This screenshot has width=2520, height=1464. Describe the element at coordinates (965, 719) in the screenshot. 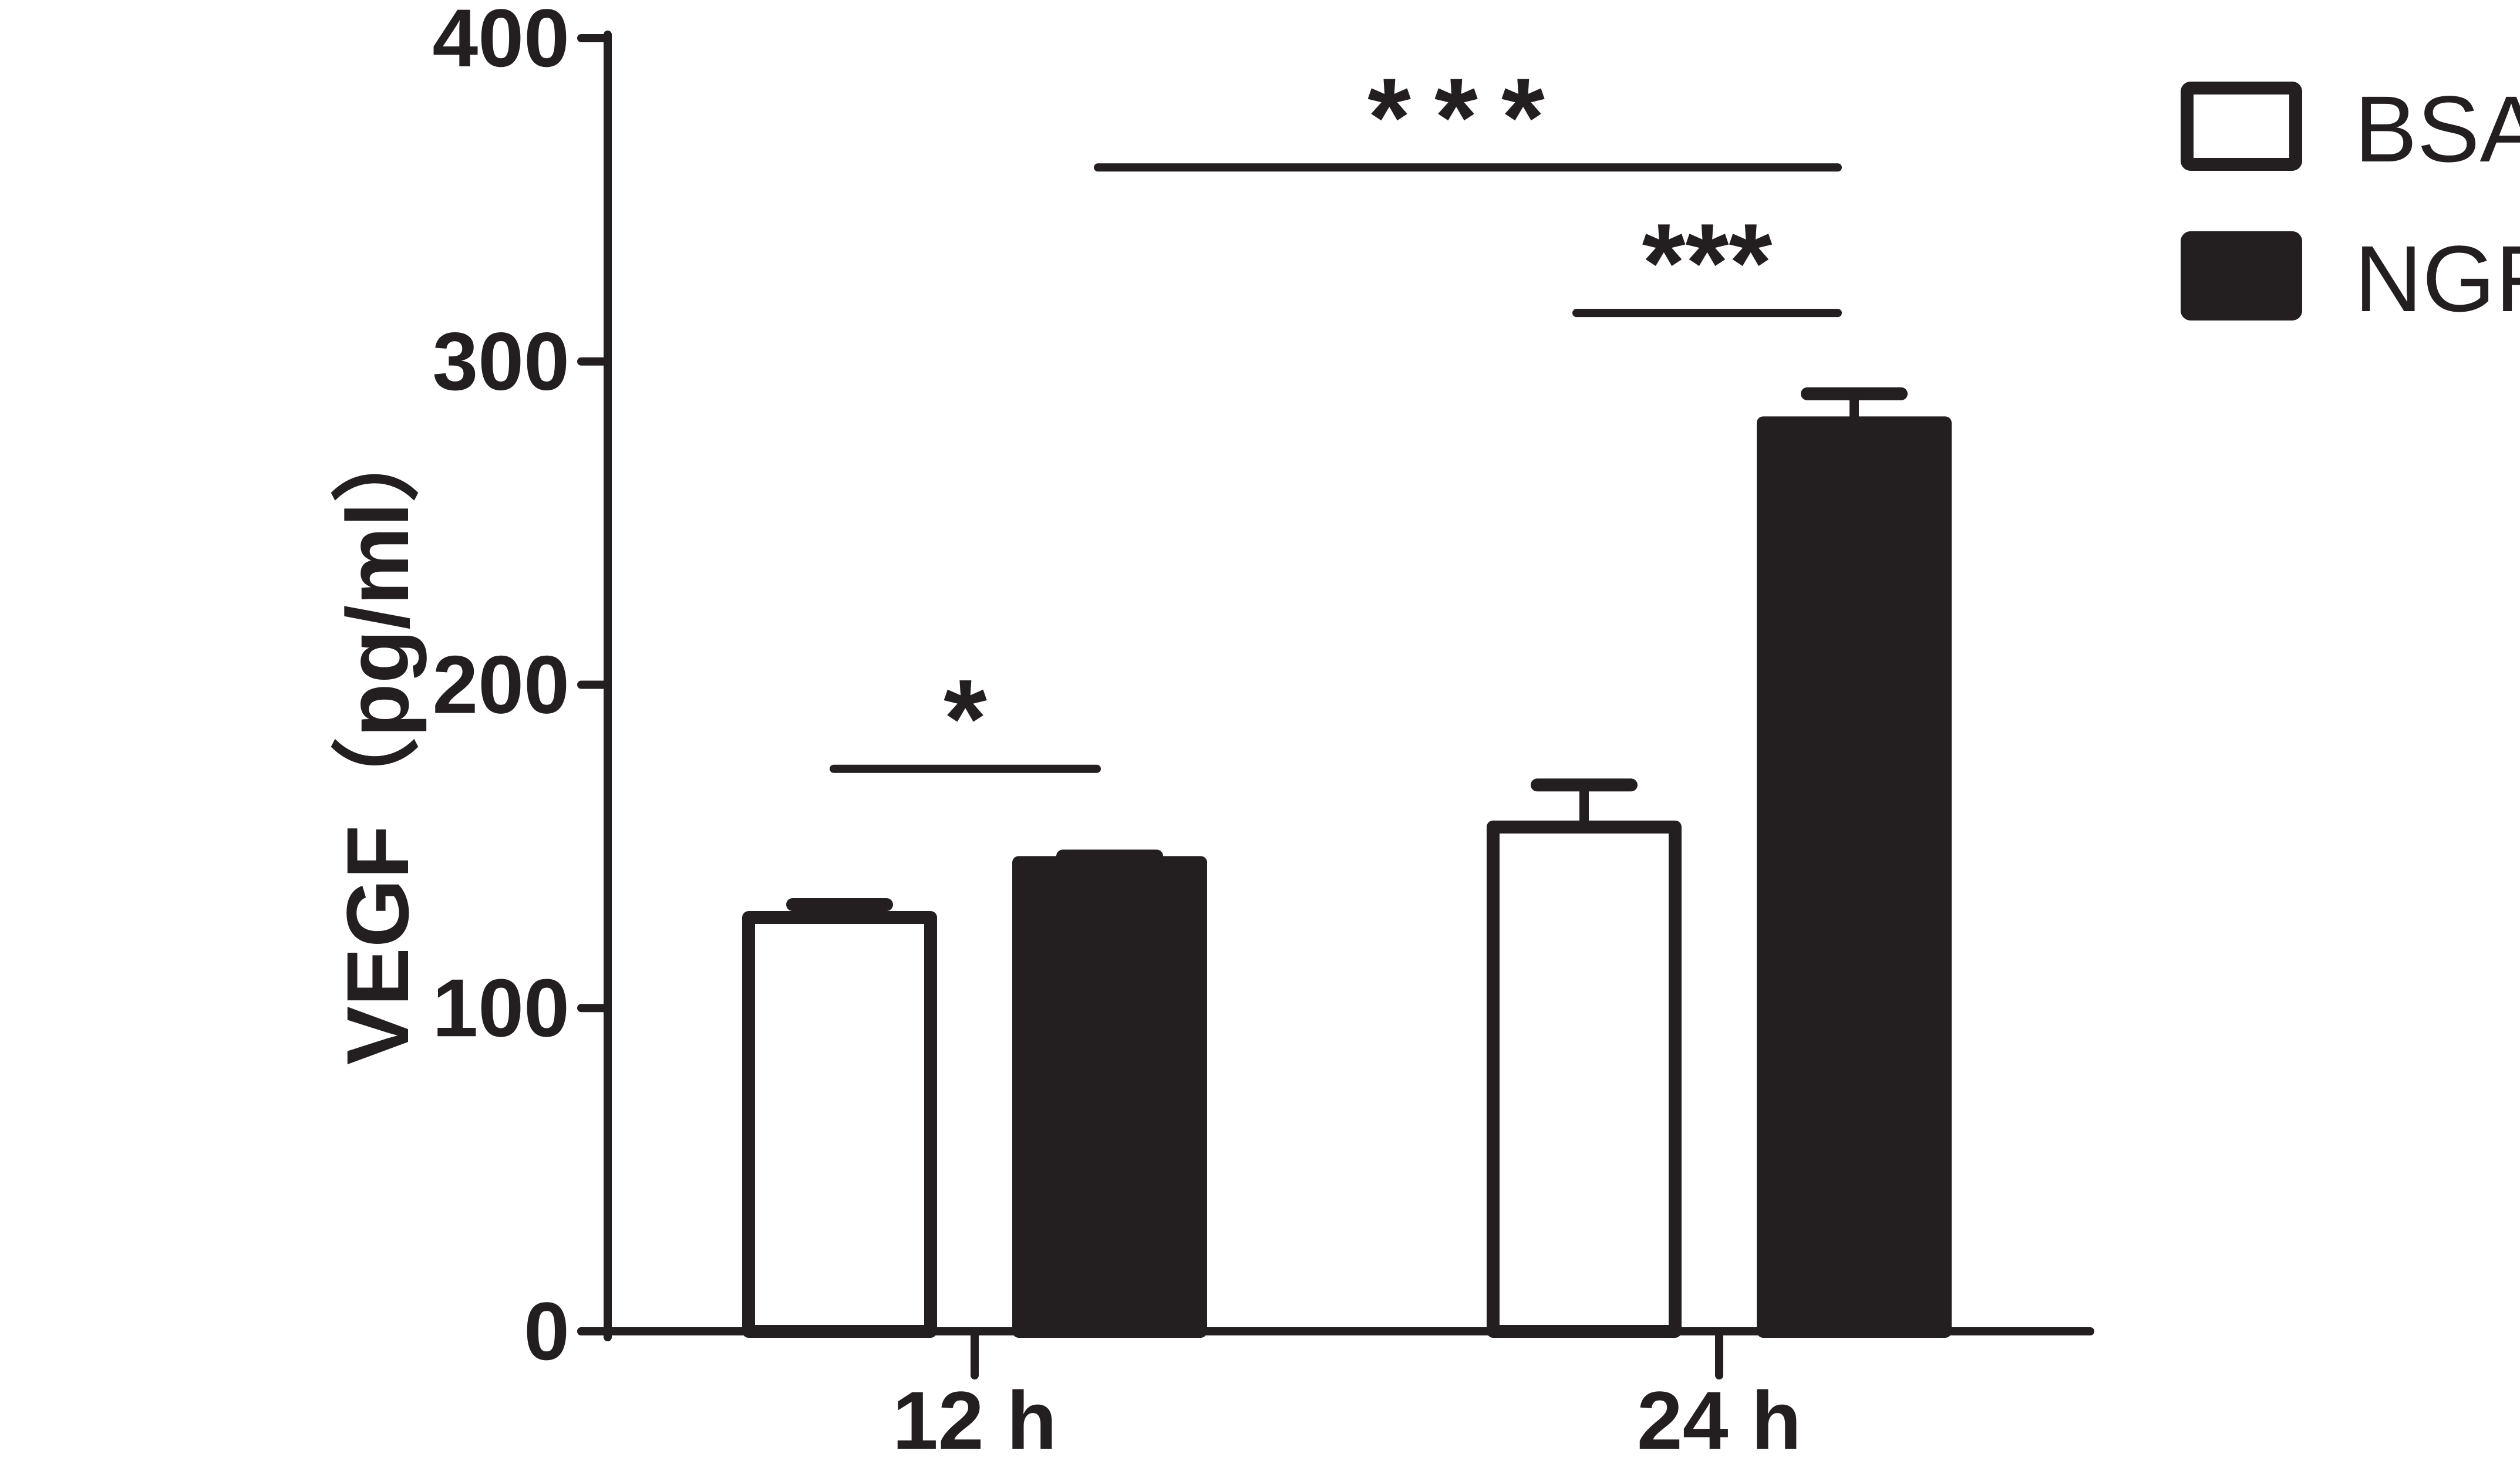

I see `significance-label: *` at that location.